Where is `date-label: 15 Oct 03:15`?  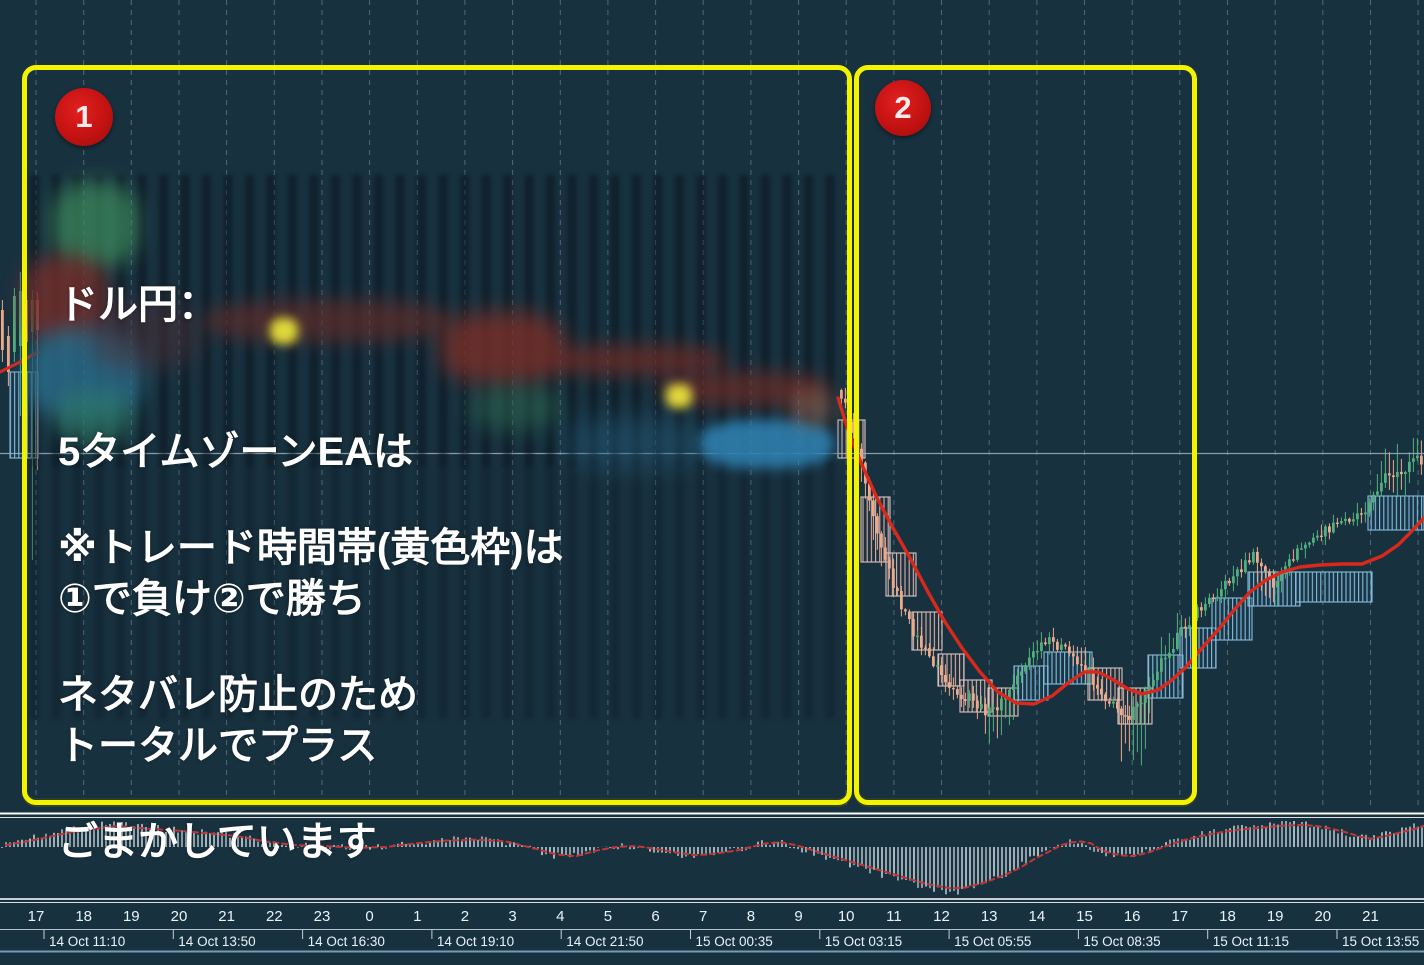 date-label: 15 Oct 03:15 is located at coordinates (863, 941).